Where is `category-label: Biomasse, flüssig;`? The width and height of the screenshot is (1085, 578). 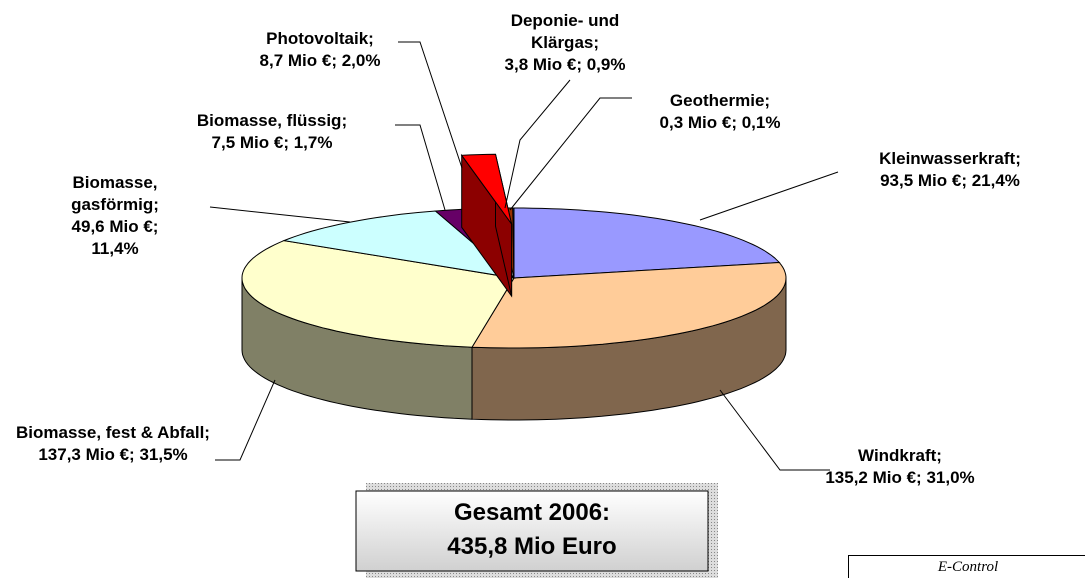
category-label: Biomasse, flüssig; is located at coordinates (272, 120).